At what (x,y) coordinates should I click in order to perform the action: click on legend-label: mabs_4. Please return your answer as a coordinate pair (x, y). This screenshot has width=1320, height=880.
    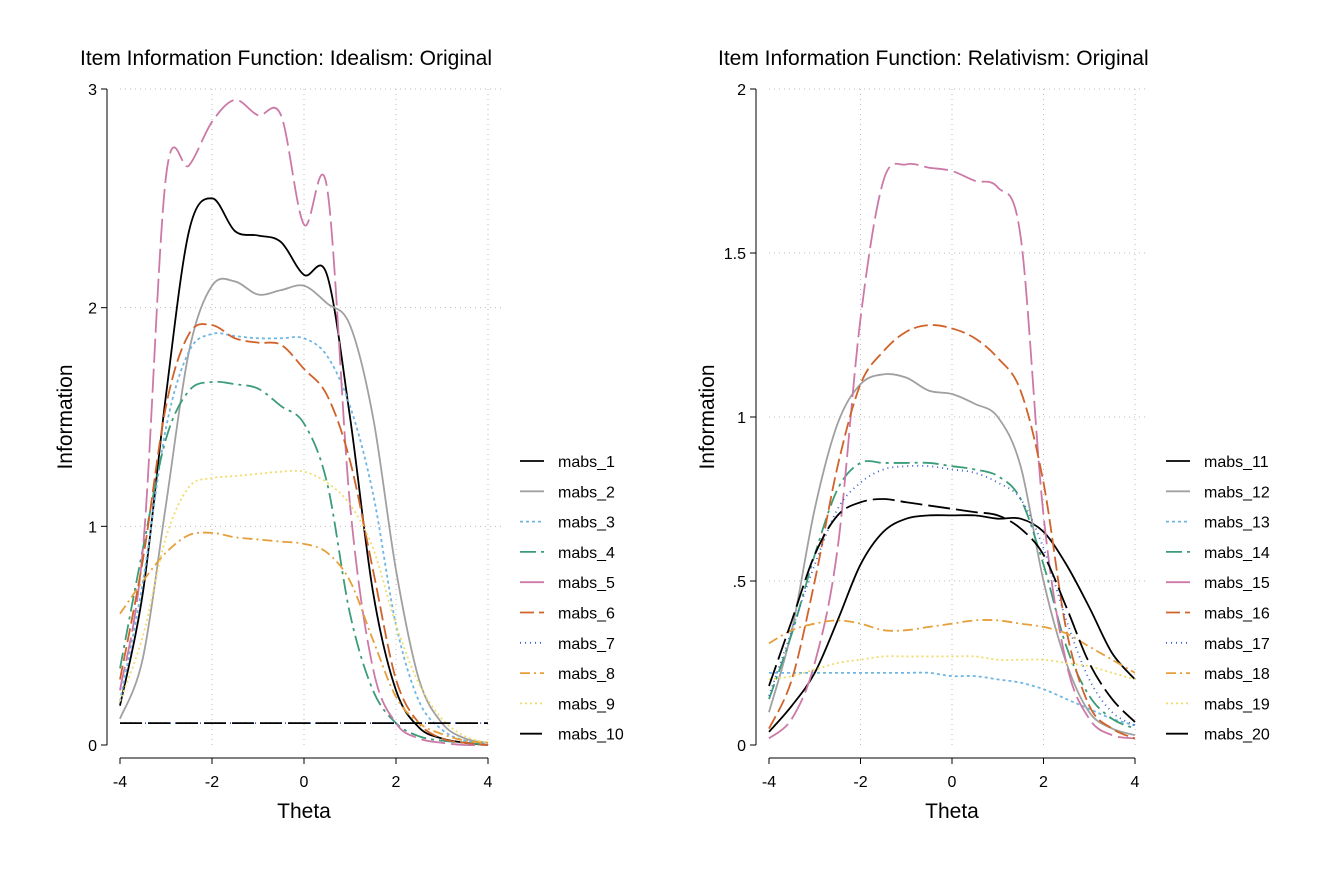
    Looking at the image, I should click on (586, 553).